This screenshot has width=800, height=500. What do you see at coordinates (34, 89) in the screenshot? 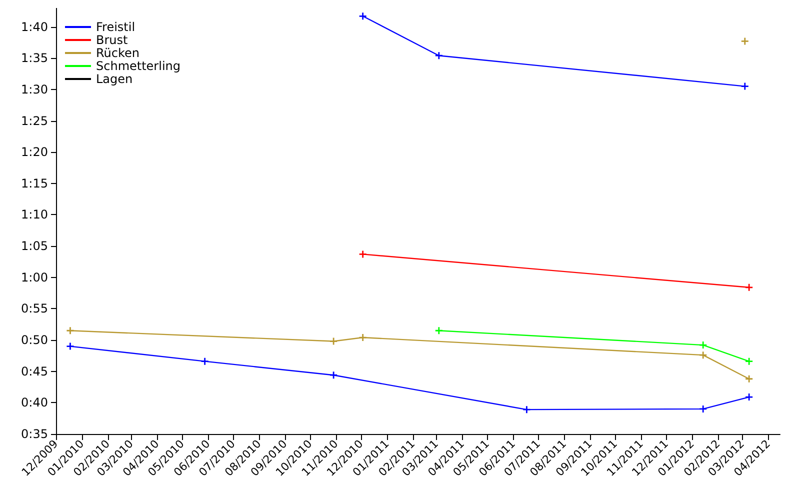
I see `y-tick-label: 1:30` at bounding box center [34, 89].